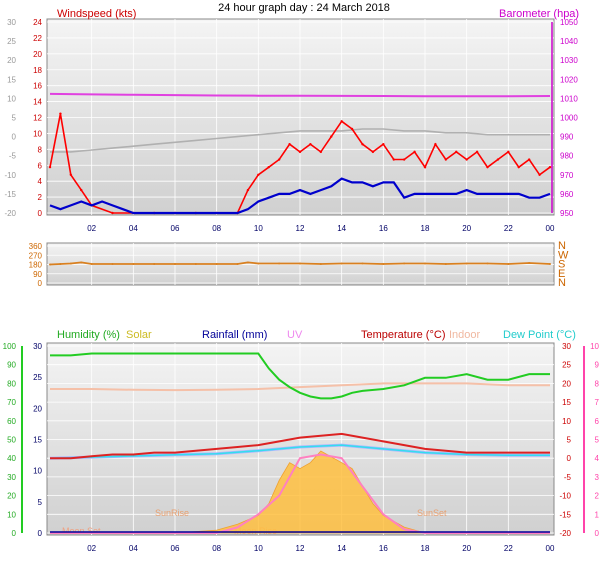 This screenshot has width=608, height=561. What do you see at coordinates (300, 95) in the screenshot?
I see `barometer-line` at bounding box center [300, 95].